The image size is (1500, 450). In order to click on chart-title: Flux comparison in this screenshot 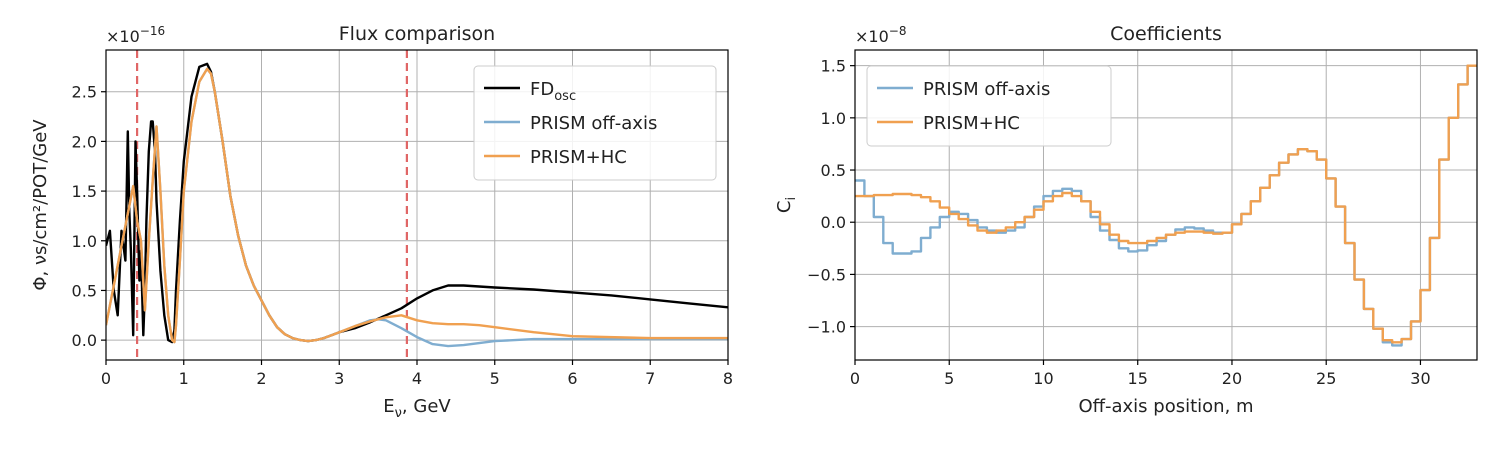, I will do `click(417, 34)`.